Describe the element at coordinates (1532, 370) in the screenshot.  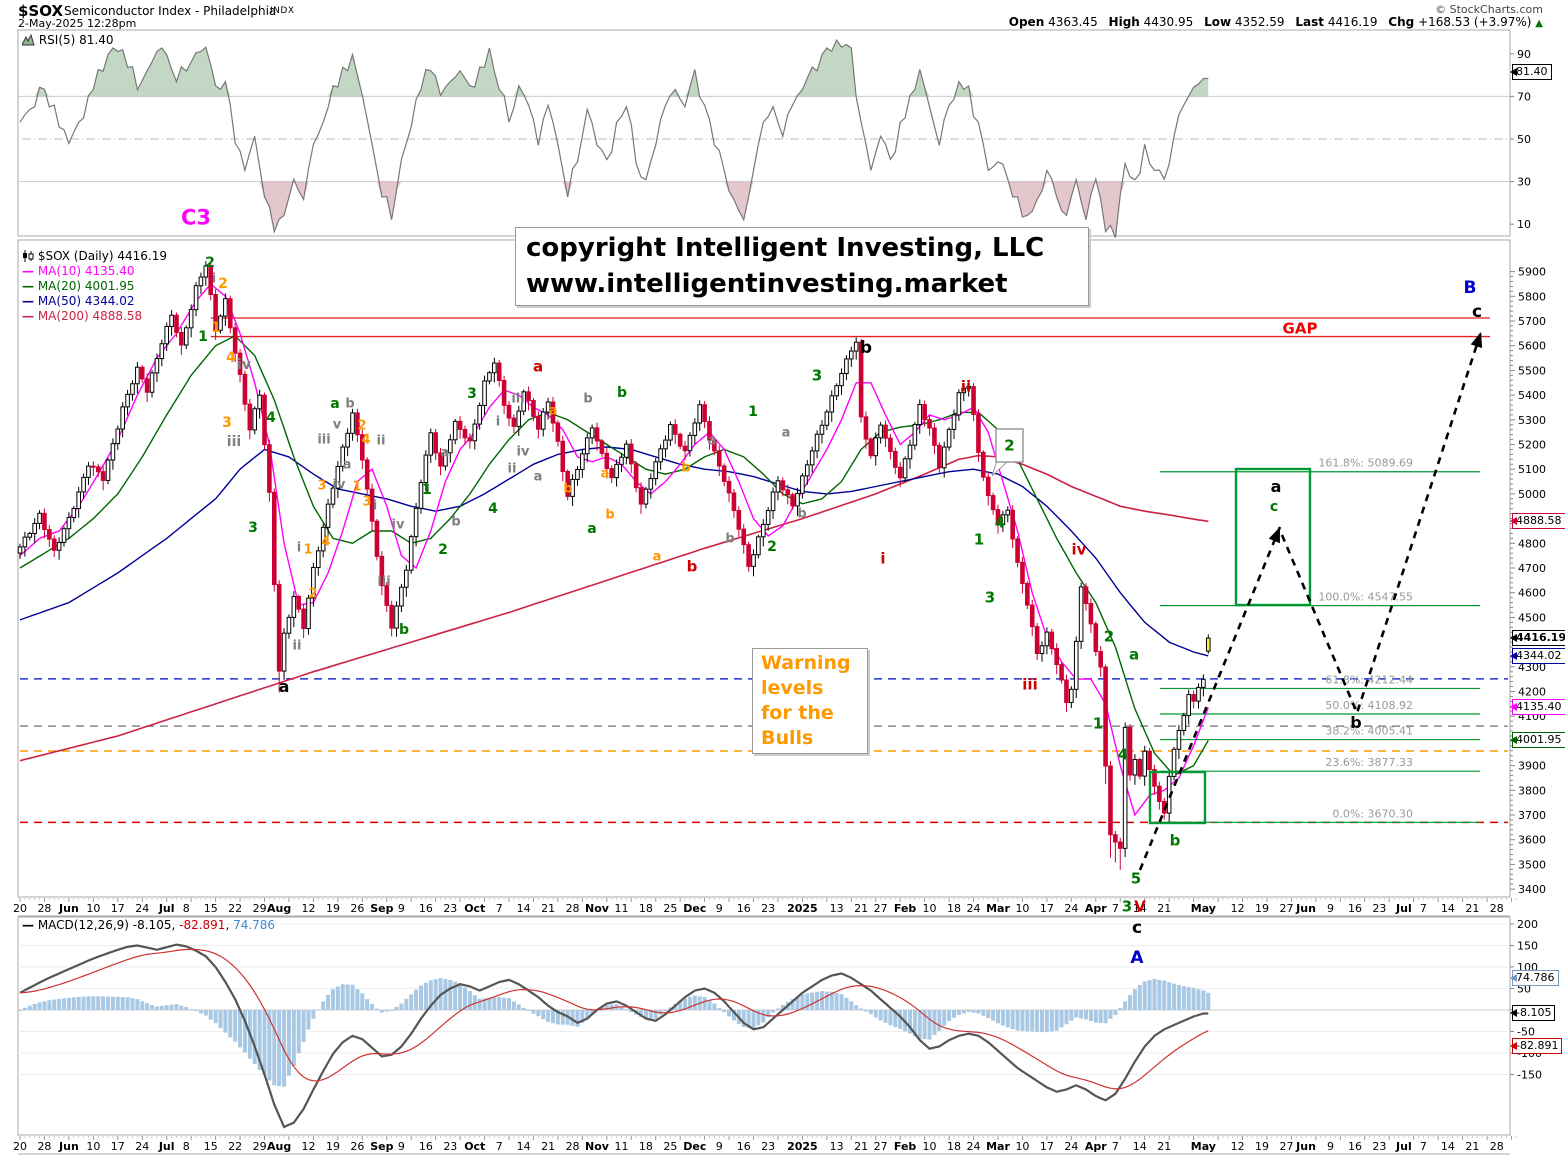
I see `svg-text: 5500` at that location.